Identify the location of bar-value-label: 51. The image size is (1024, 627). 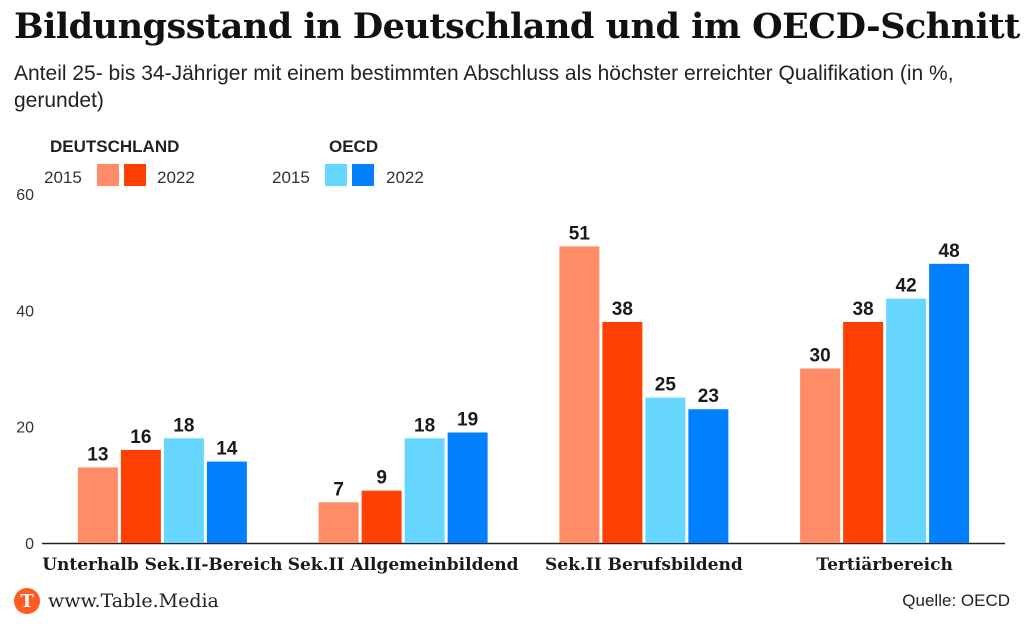
(580, 233).